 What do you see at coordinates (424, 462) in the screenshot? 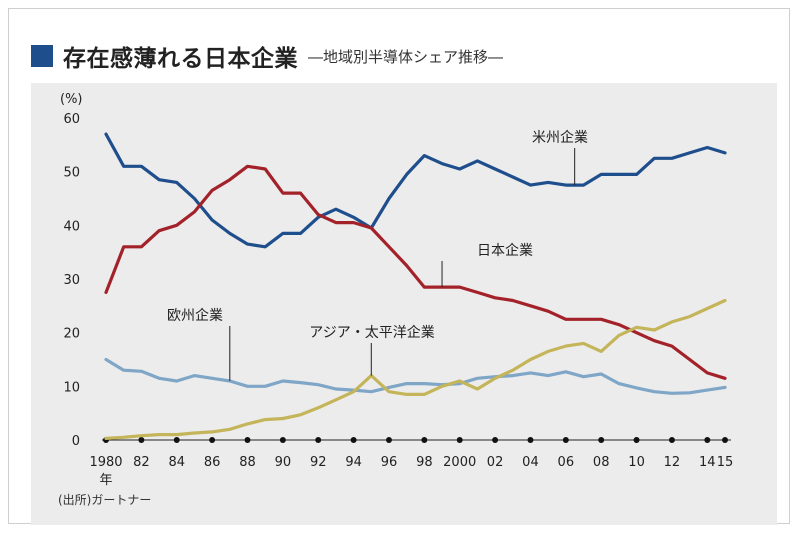
I see `x-tick-label: 98` at bounding box center [424, 462].